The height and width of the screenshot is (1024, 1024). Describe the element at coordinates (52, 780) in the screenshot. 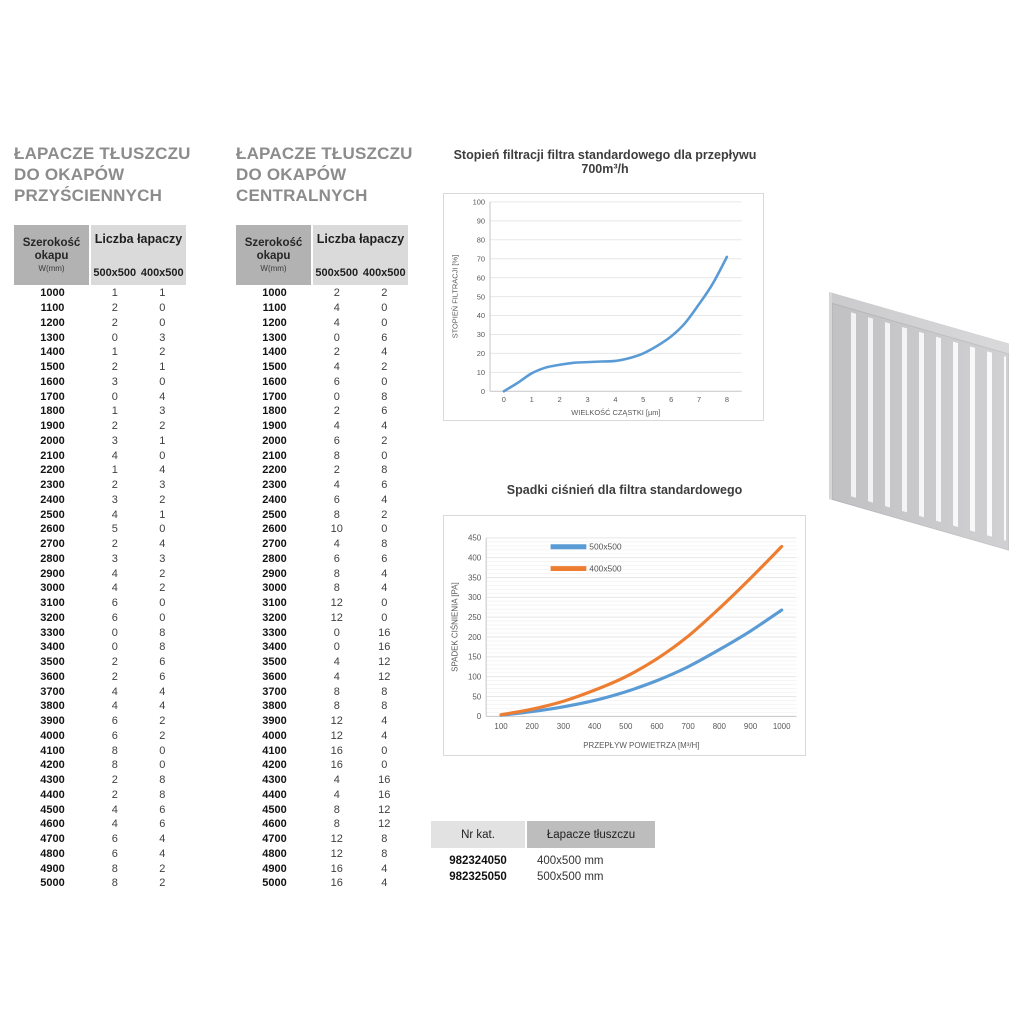

I see `table-cell: 4300` at that location.